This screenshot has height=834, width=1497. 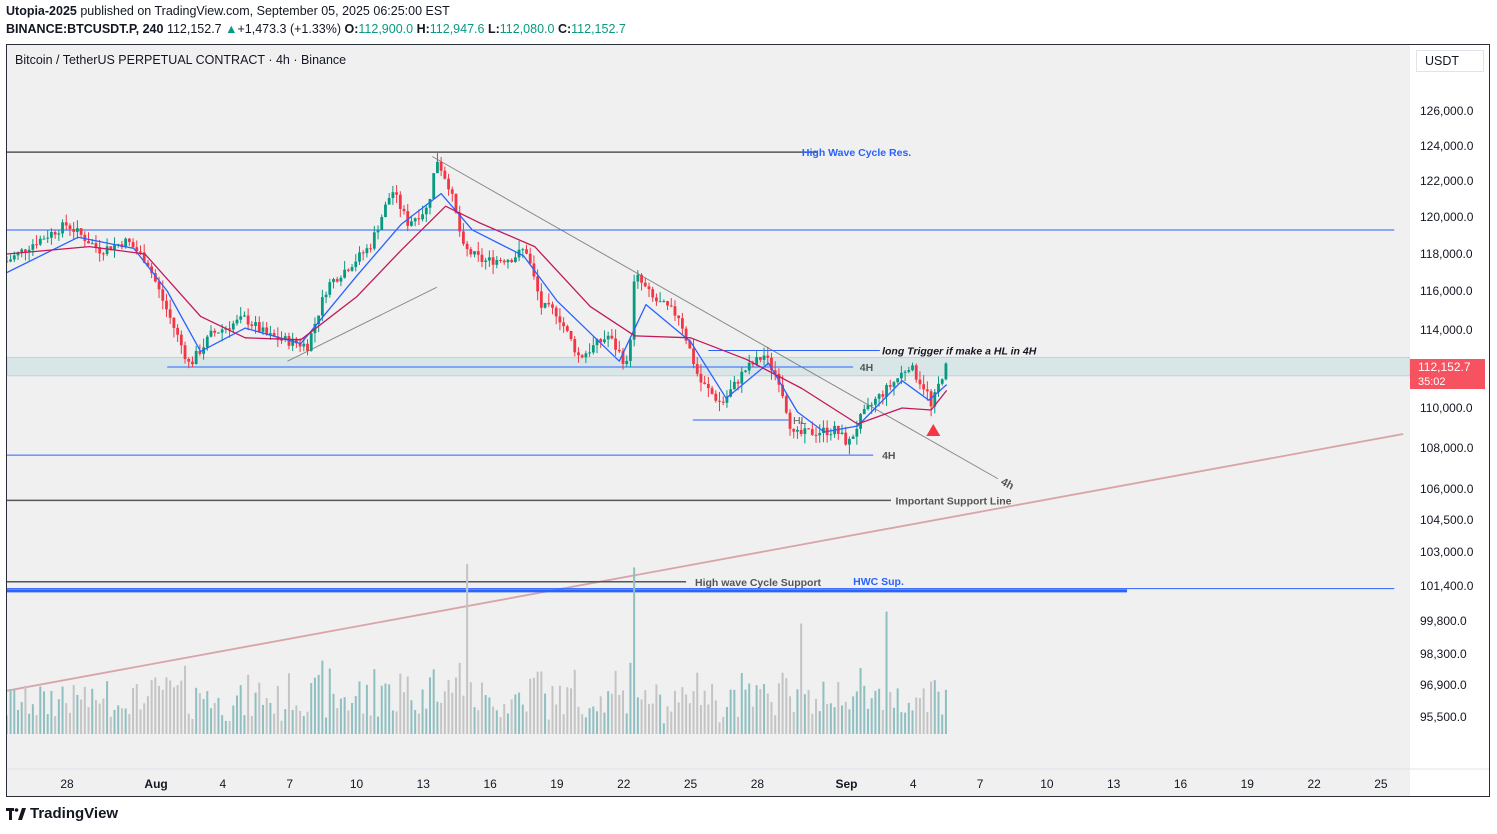 I want to click on tradingview-logo: TradingView, so click(x=62, y=813).